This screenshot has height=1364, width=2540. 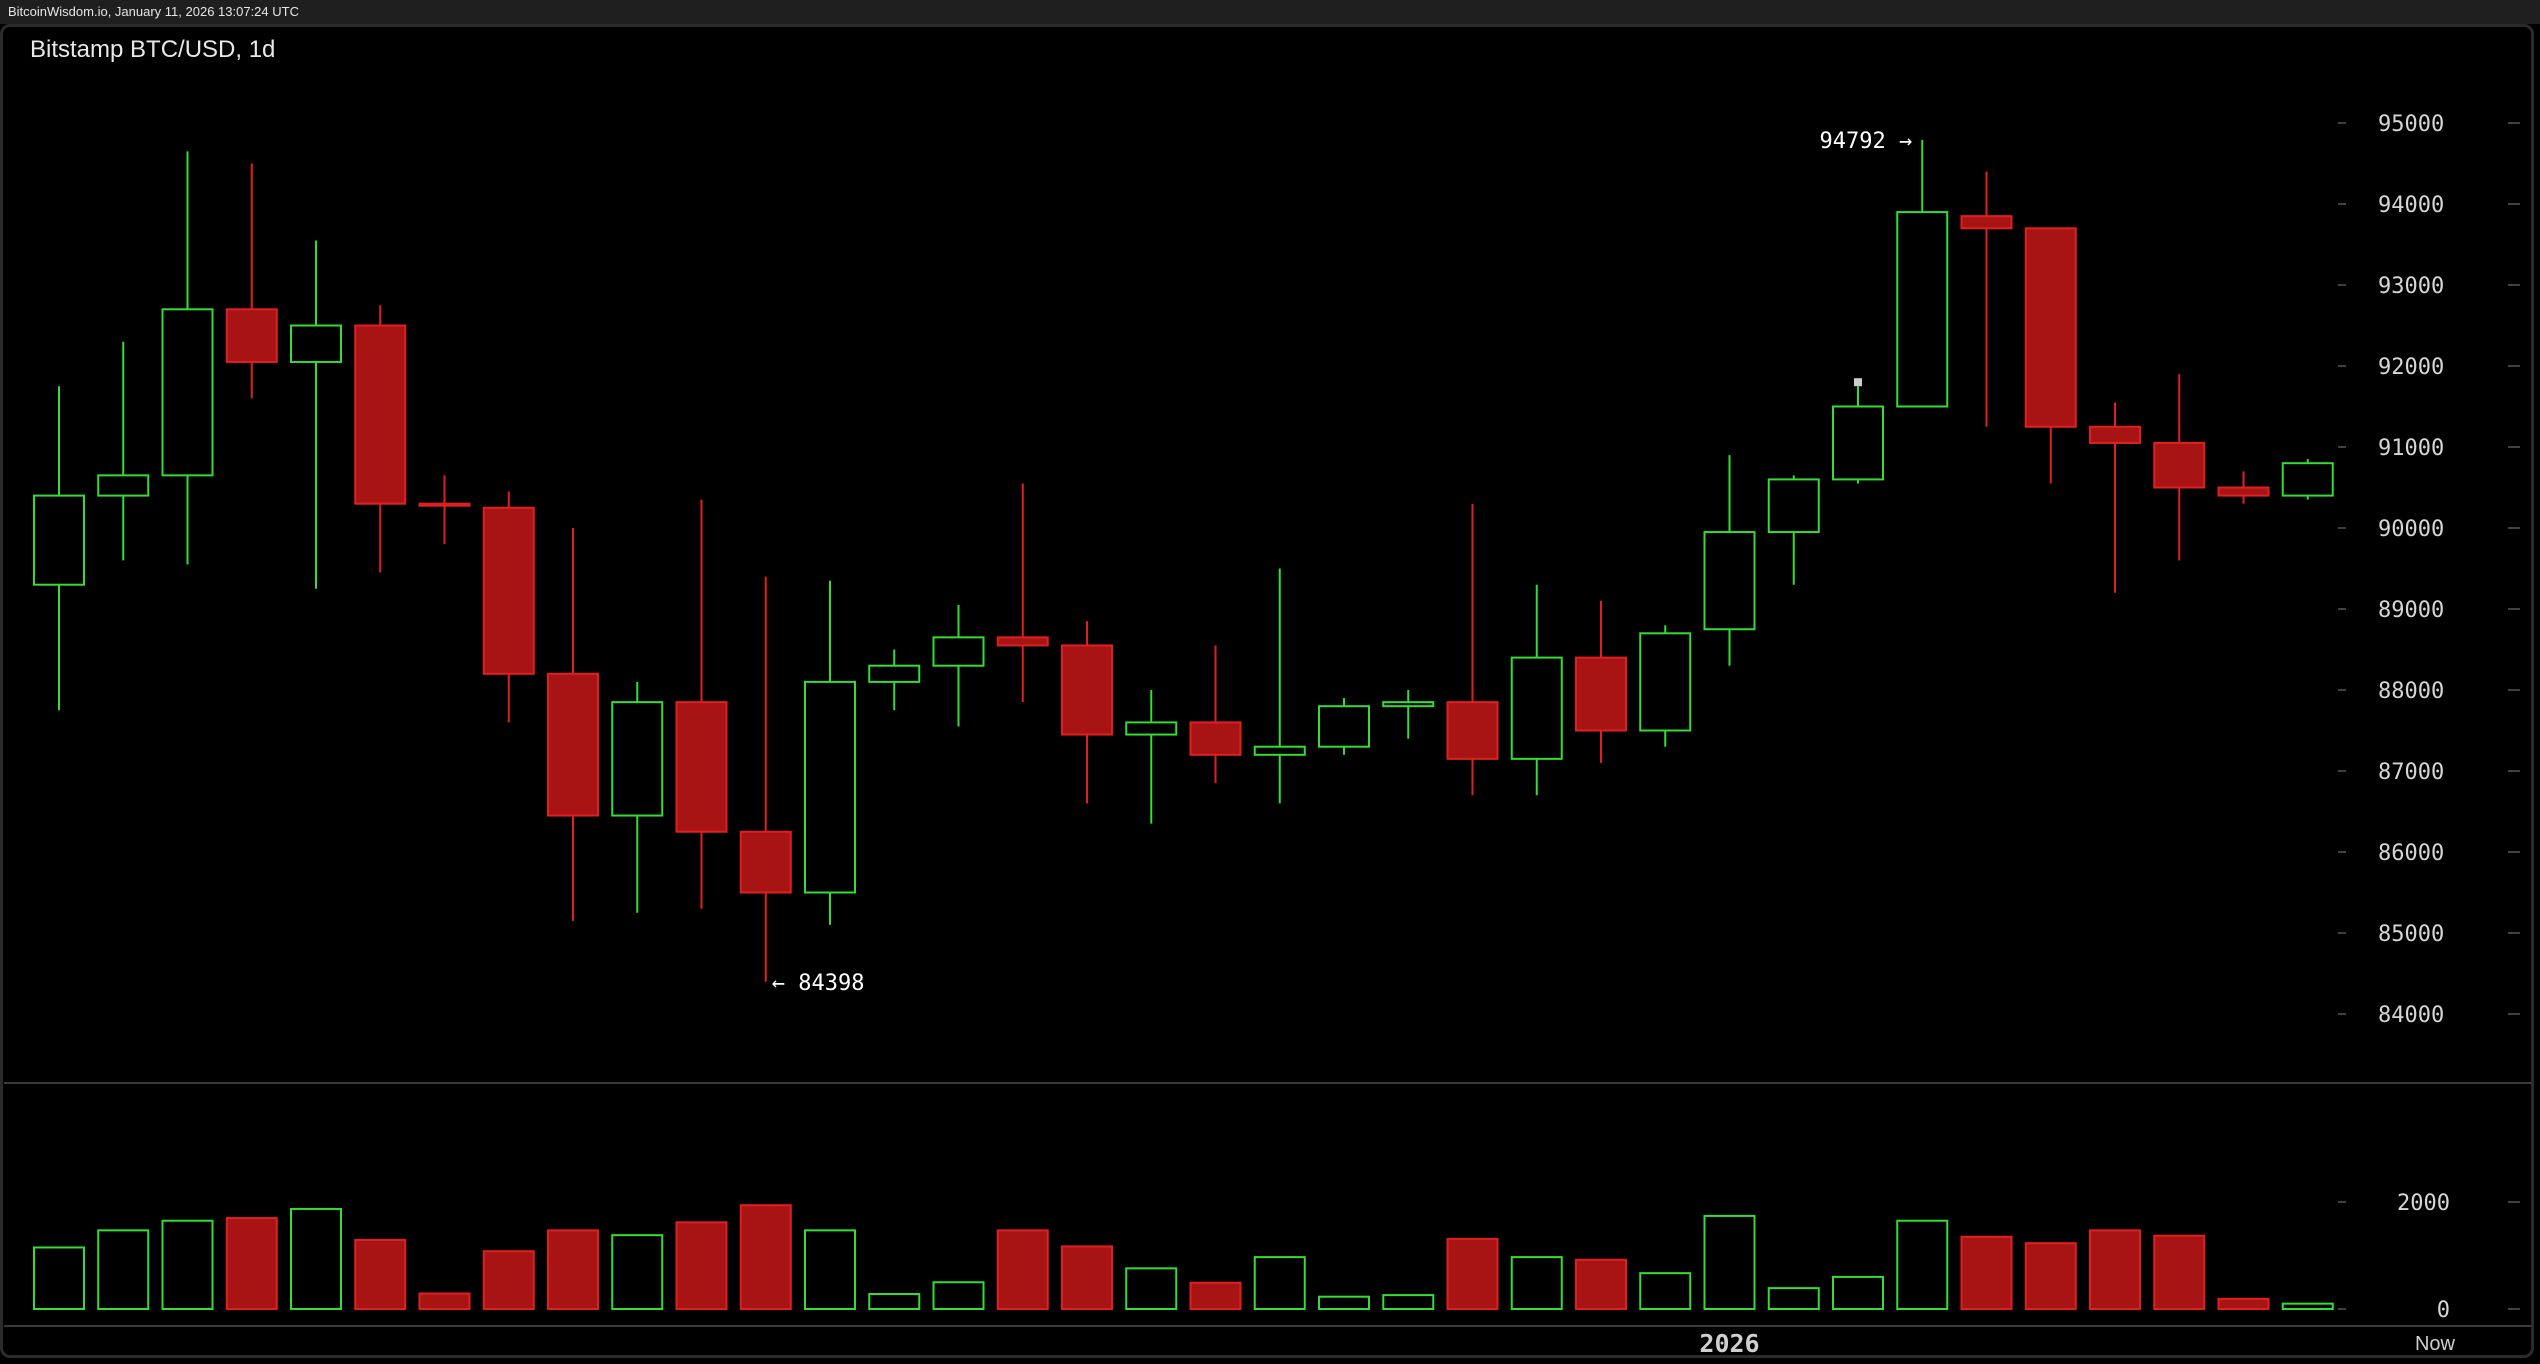 I want to click on price-tick-label: 92000, so click(x=2411, y=367).